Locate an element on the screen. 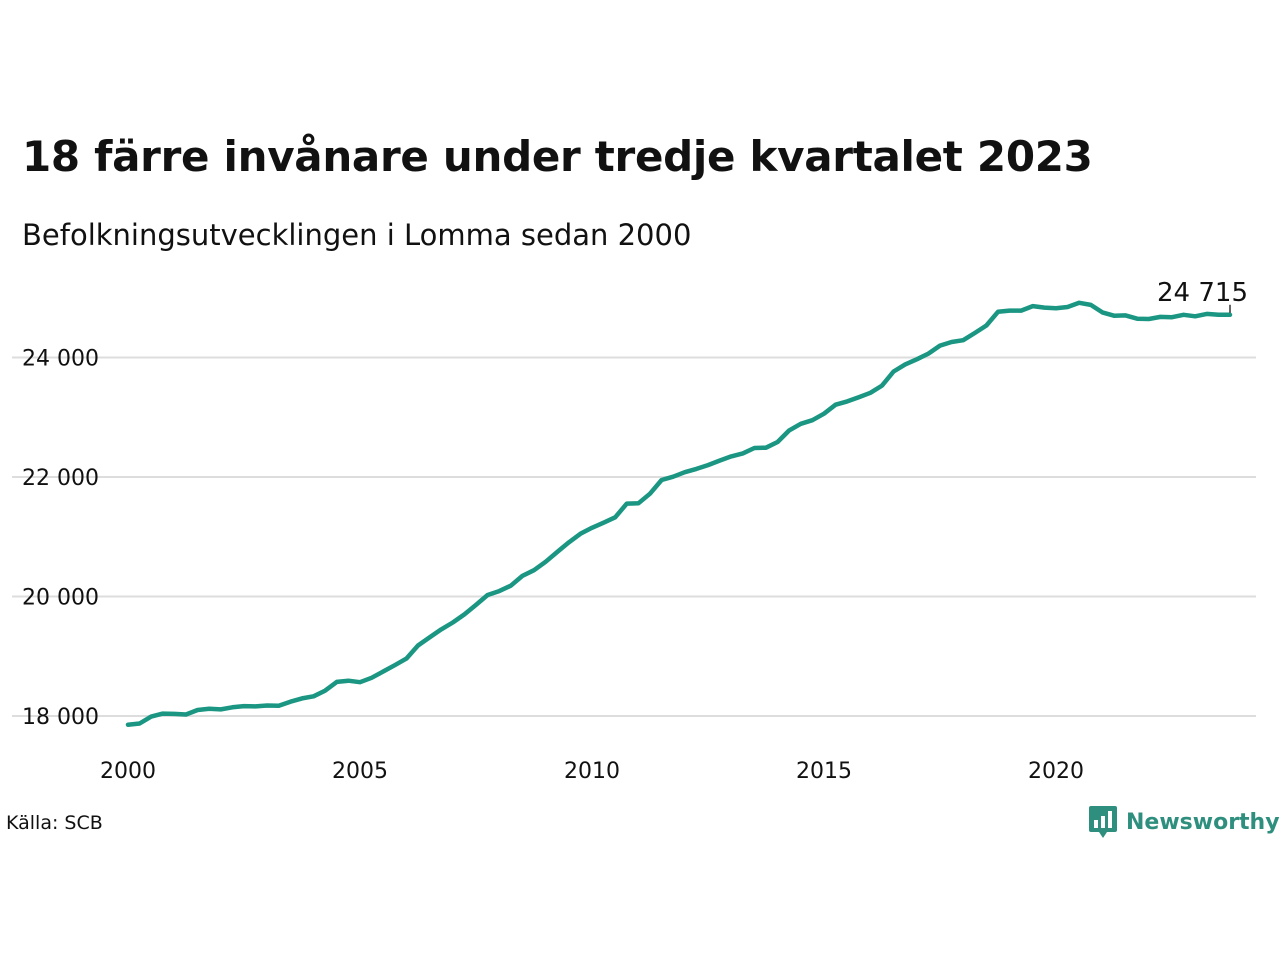 The width and height of the screenshot is (1280, 960). brand-logo: Newsworthy is located at coordinates (1184, 822).